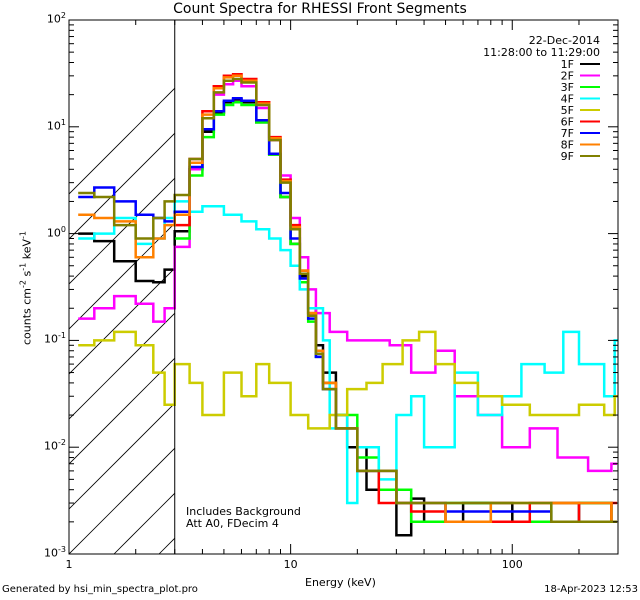 This screenshot has width=640, height=600. Describe the element at coordinates (541, 52) in the screenshot. I see `time-range-annotation: 11:28:00 to 11:29:00` at that location.